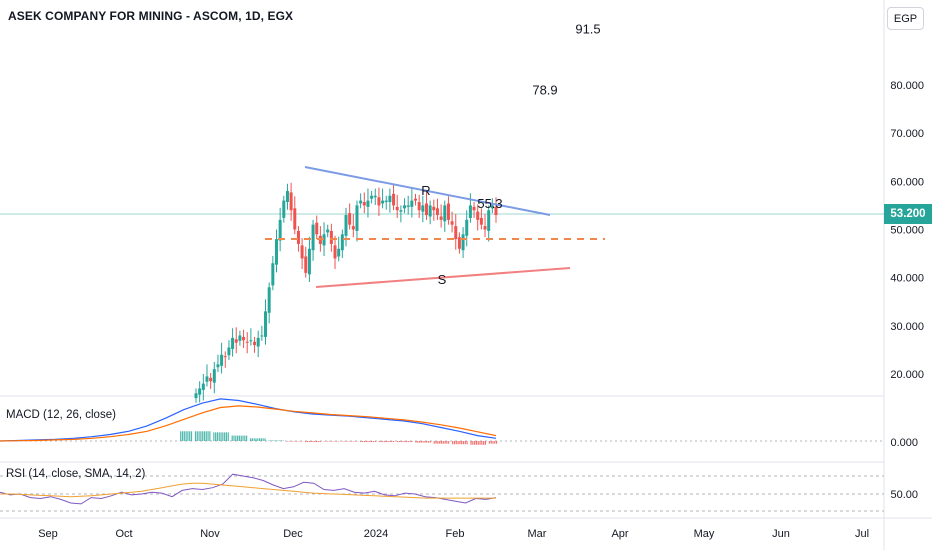 The width and height of the screenshot is (932, 550). Describe the element at coordinates (210, 534) in the screenshot. I see `time-tick-label: Nov` at that location.